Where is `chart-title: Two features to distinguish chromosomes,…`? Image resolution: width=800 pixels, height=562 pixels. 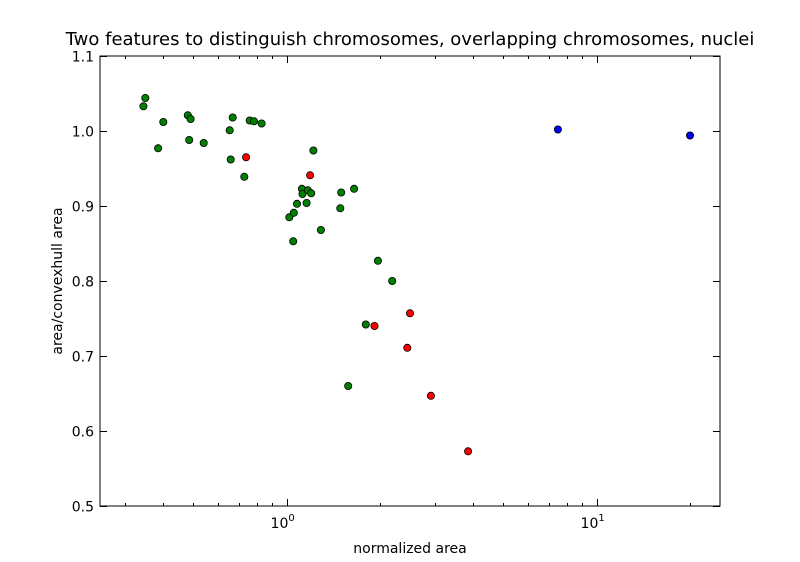 chart-title: Two features to distinguish chromosomes,… is located at coordinates (410, 39).